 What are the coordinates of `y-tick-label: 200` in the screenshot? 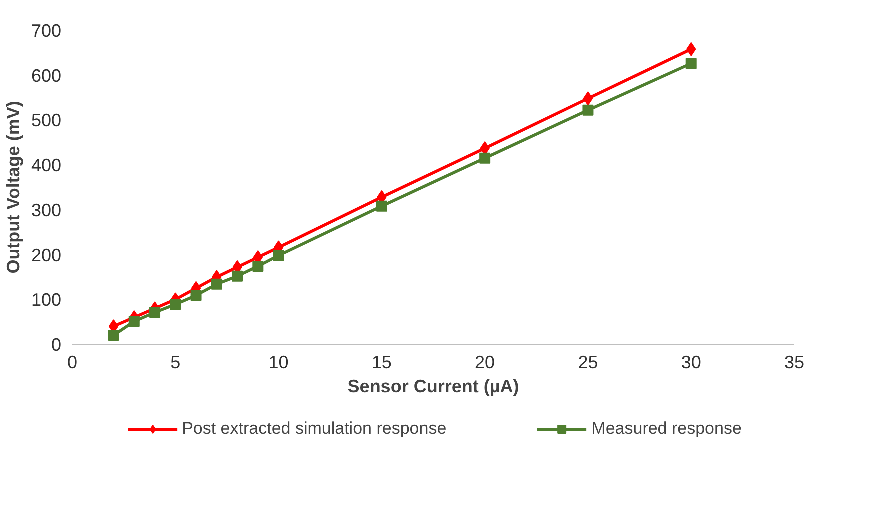 It's located at (46, 255).